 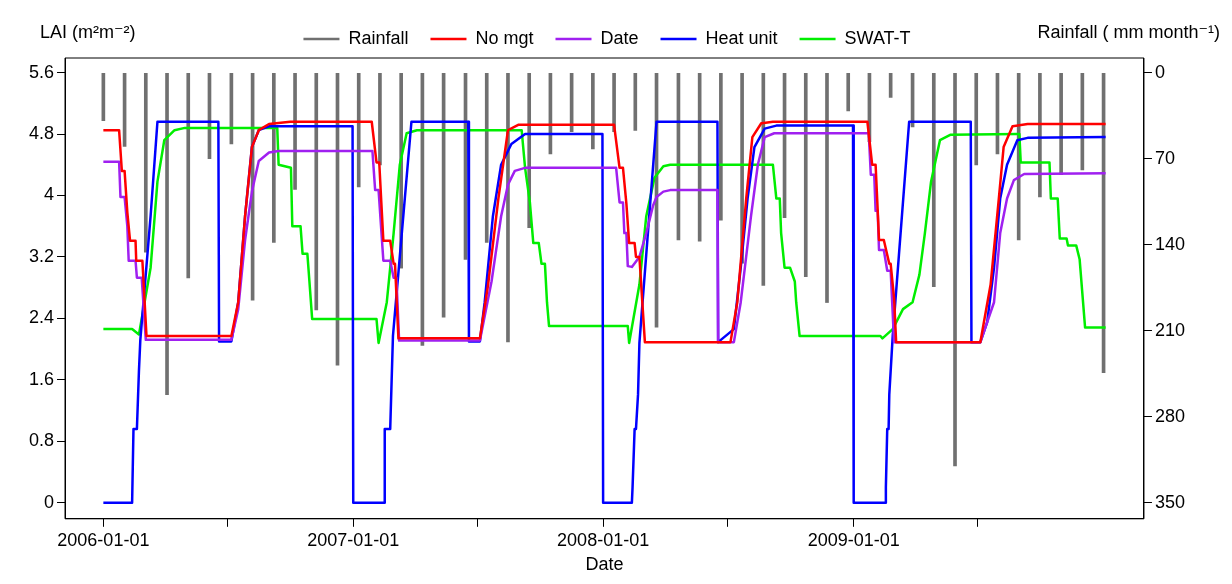 I want to click on y-tick-label: 4, so click(x=49, y=194).